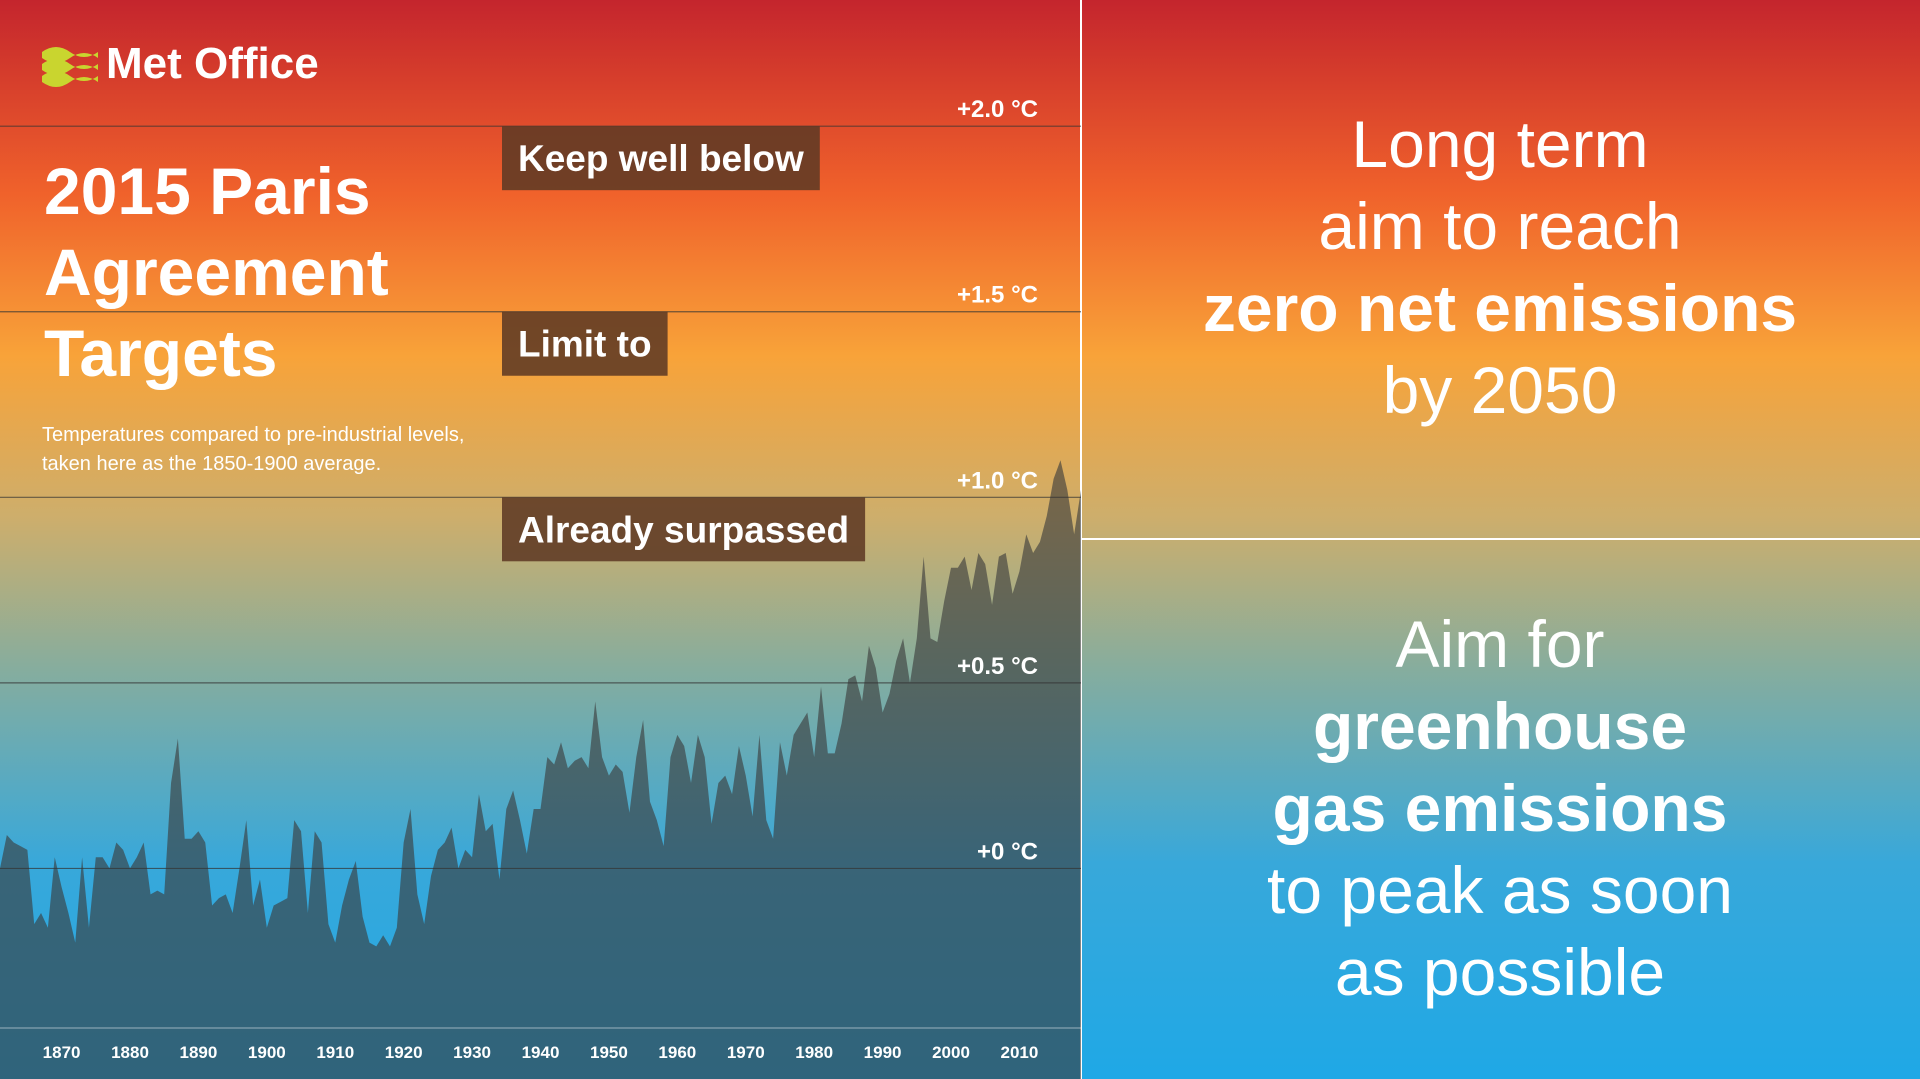 The image size is (1920, 1079). I want to click on logo-mark, so click(70, 67).